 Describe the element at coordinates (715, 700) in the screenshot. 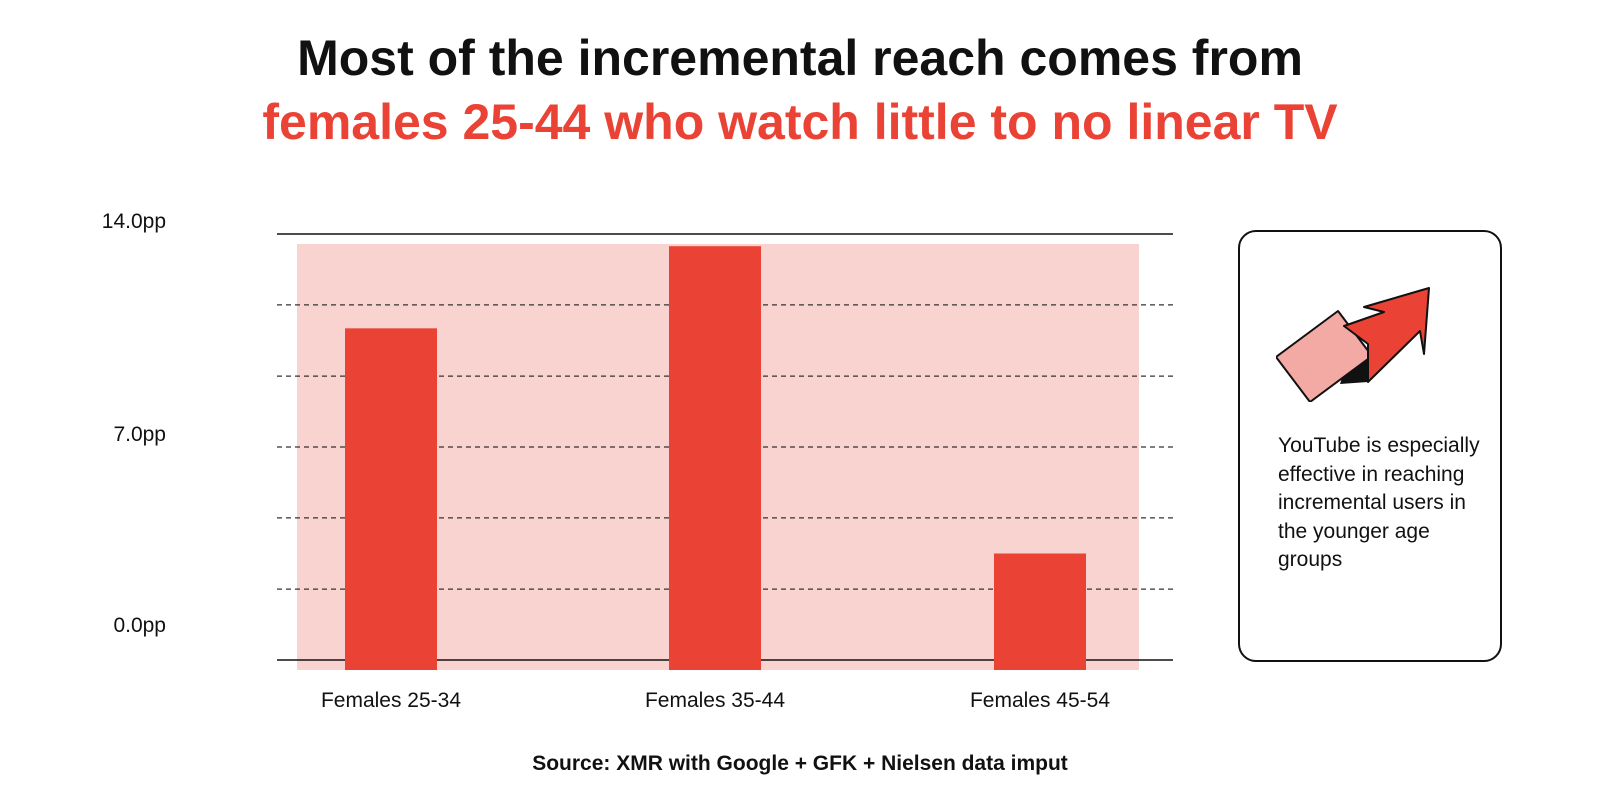

I see `x-tick-label: Females 35-44` at that location.